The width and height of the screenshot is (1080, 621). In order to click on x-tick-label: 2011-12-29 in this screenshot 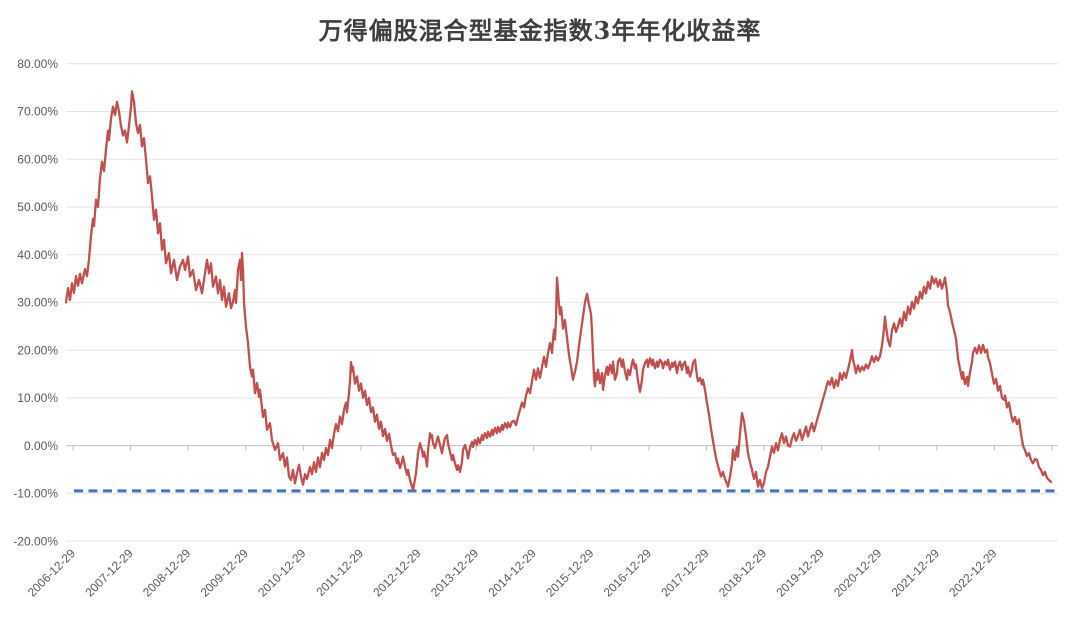, I will do `click(339, 572)`.